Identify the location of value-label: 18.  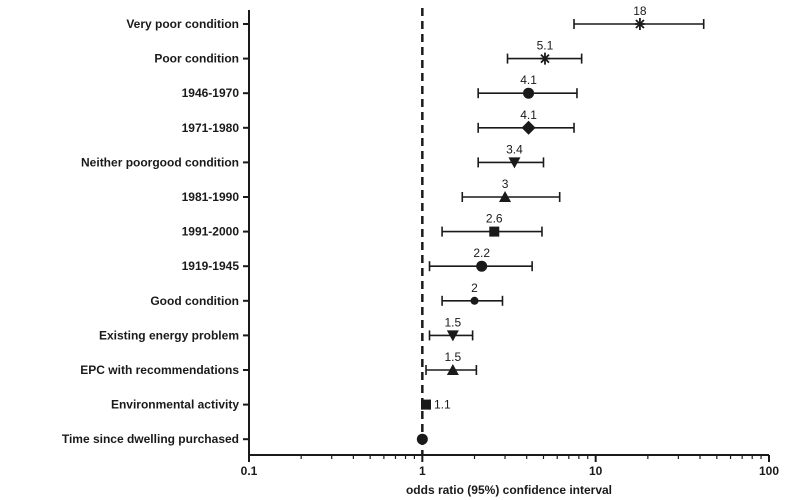
(640, 11).